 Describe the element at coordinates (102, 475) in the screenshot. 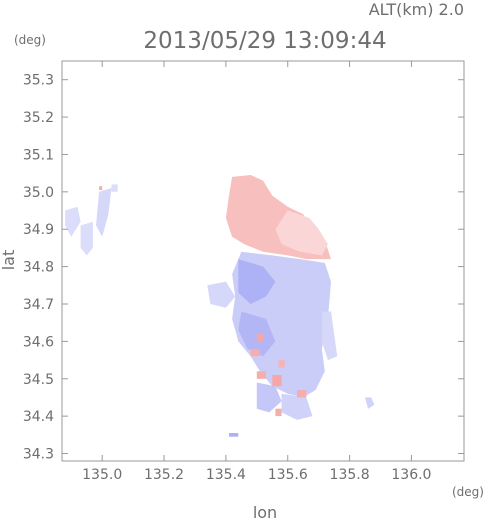

I see `x-tick-label: 135.0` at that location.